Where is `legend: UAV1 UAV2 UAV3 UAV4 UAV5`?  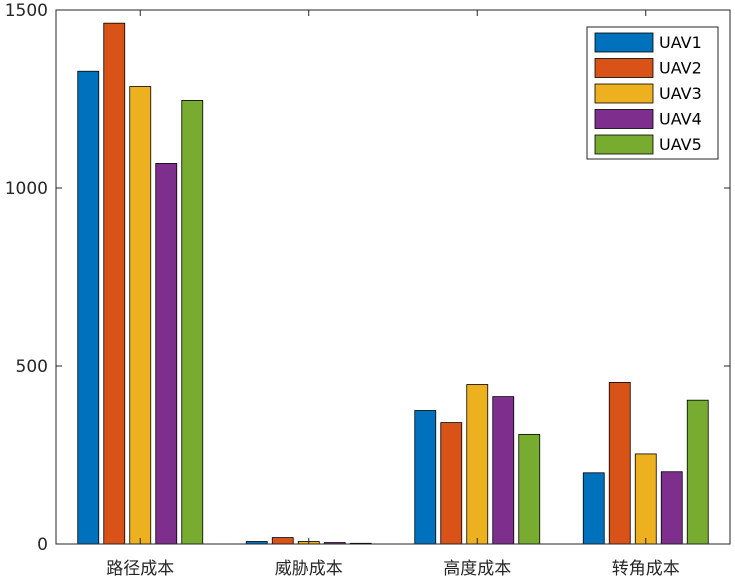 legend: UAV1 UAV2 UAV3 UAV4 UAV5 is located at coordinates (652, 93).